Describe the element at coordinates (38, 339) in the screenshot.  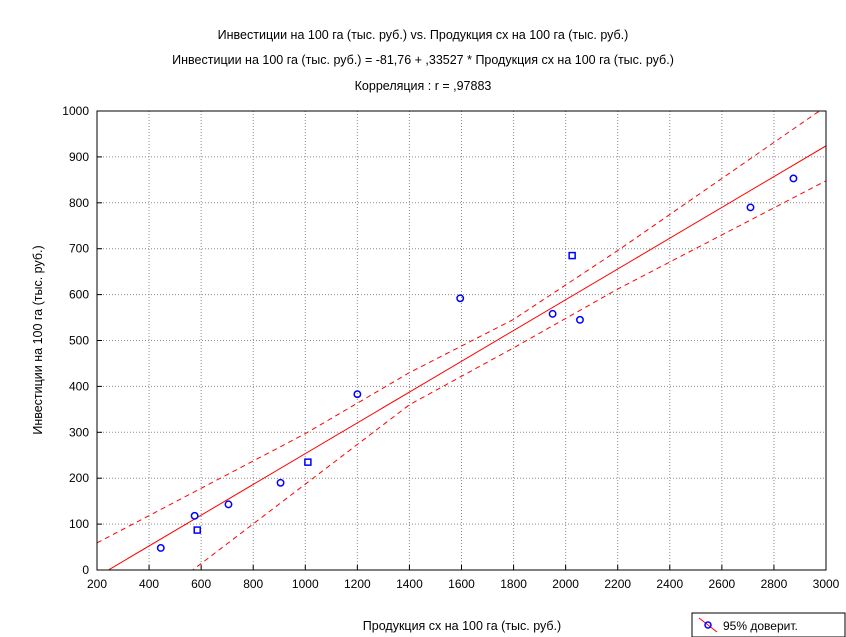
I see `y-axis-label: Инвестиции на 100 га (тыс. руб.)` at that location.